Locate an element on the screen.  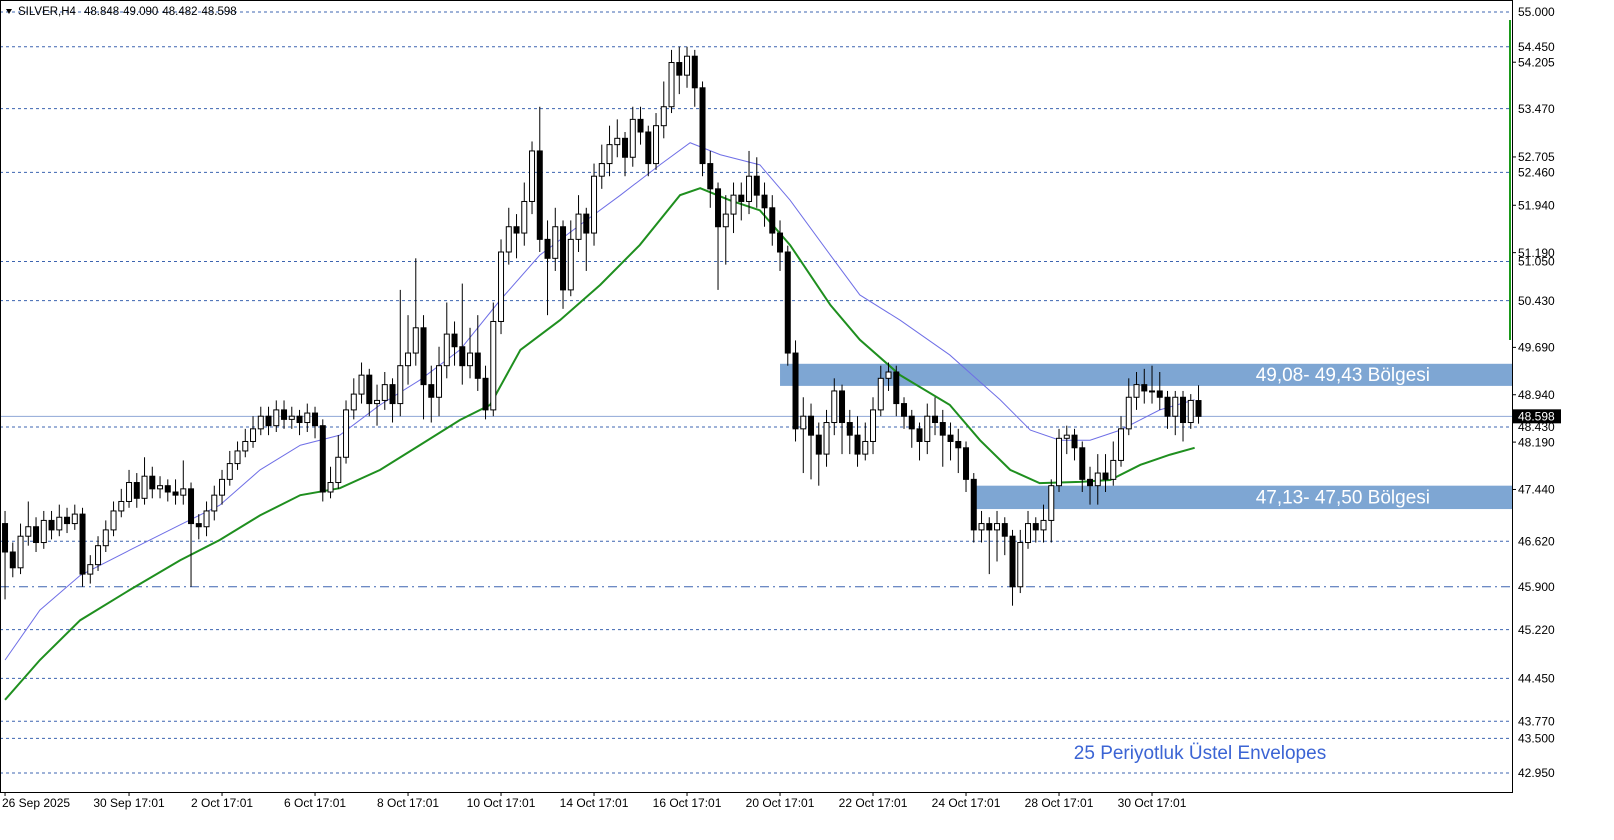
y-tick-label: 51.940 is located at coordinates (1536, 205).